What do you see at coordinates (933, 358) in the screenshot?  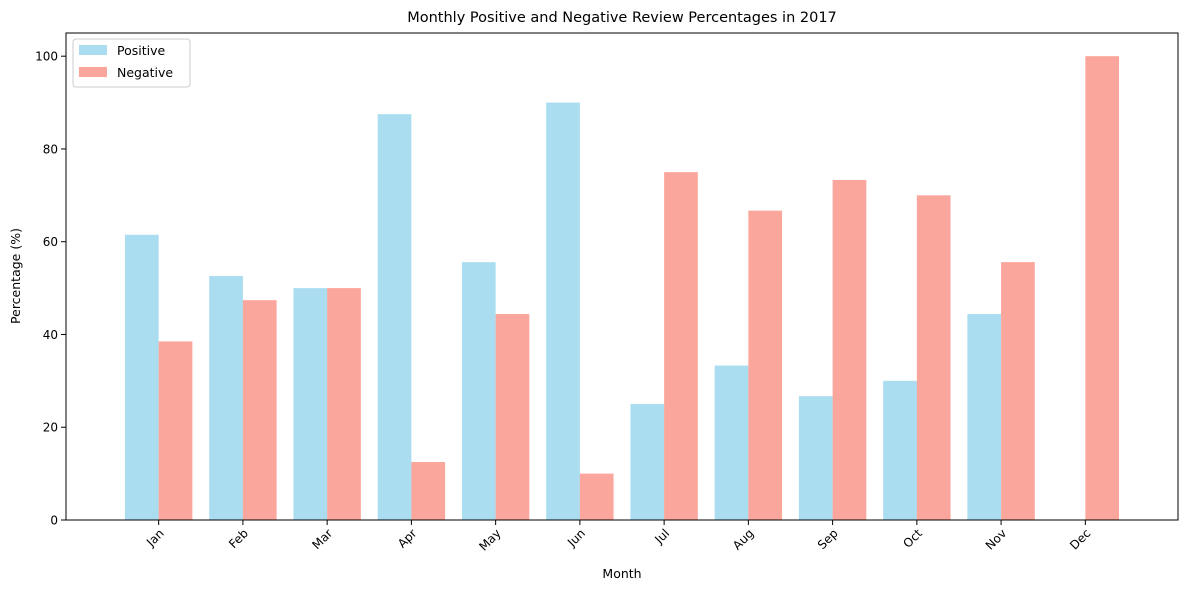 I see `bar-negative-oct` at bounding box center [933, 358].